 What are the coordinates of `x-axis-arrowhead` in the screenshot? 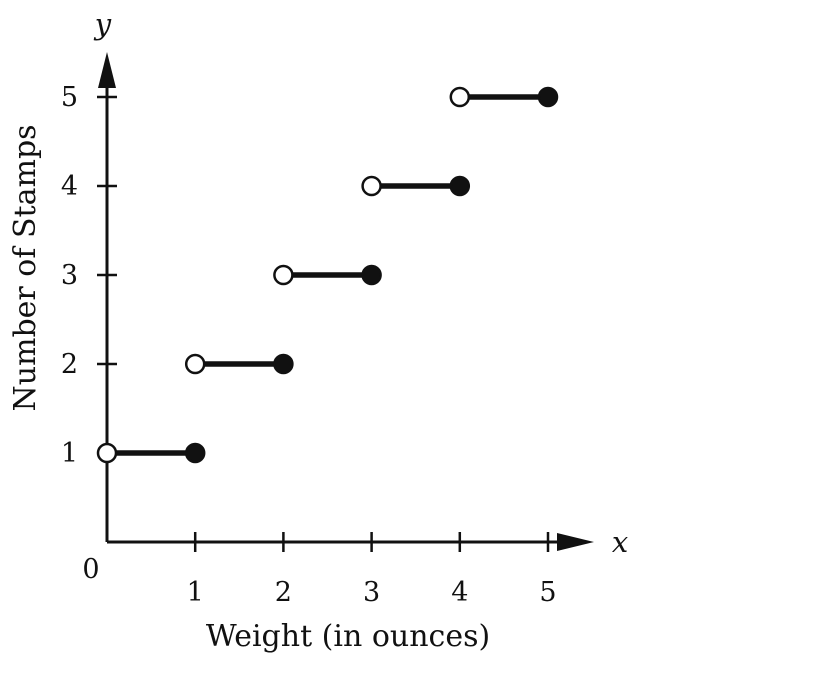 It's located at (575, 542).